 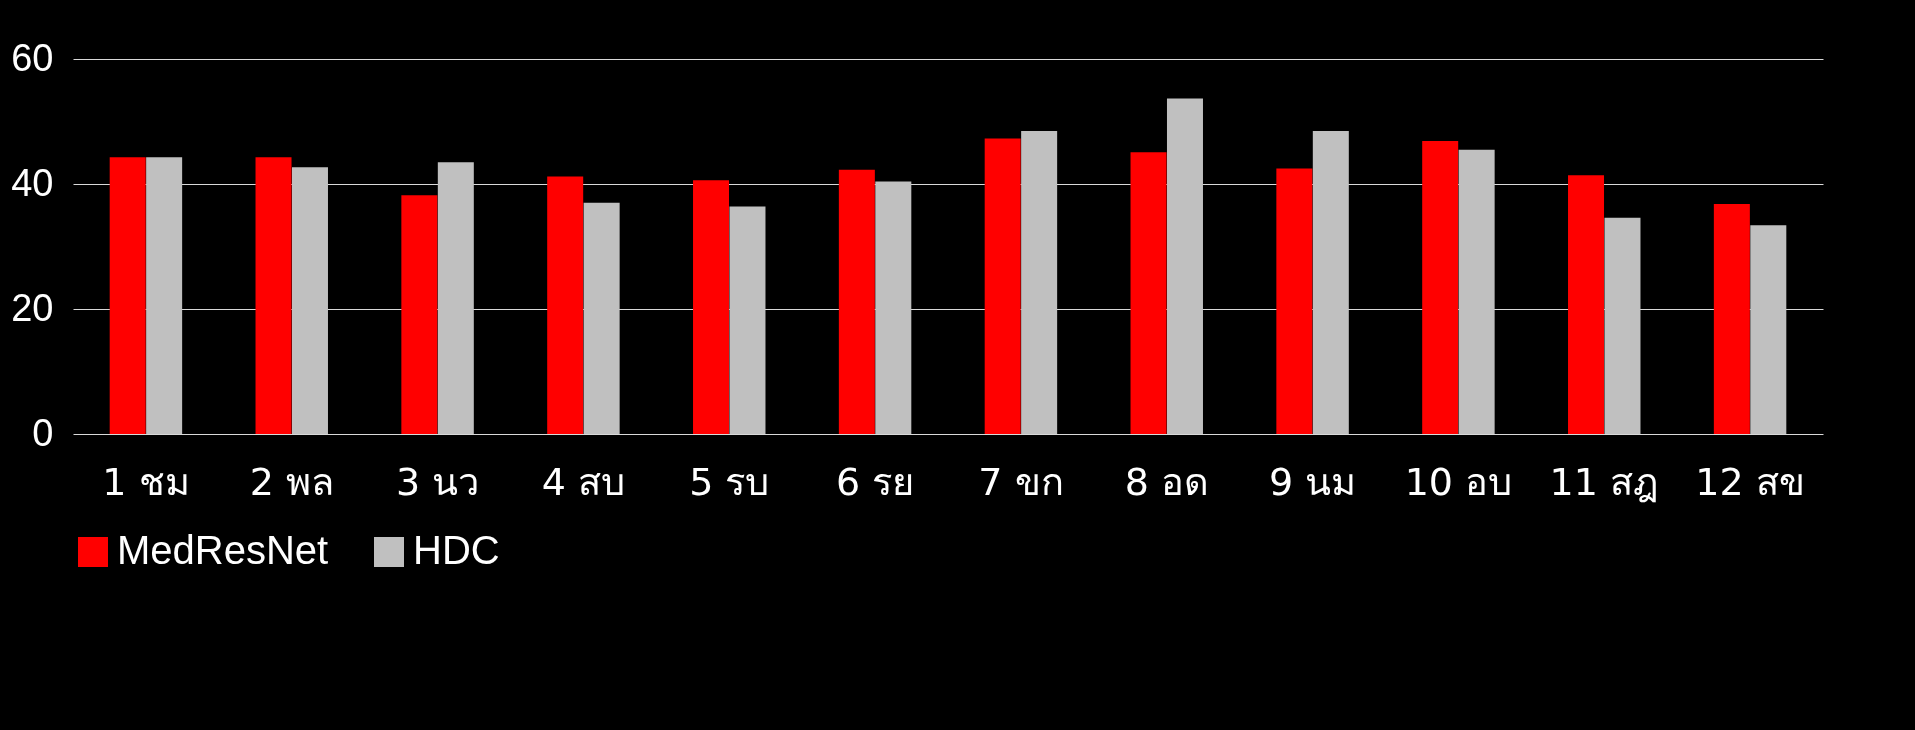 I want to click on x-tick-label: 7 ขก, so click(x=1021, y=481).